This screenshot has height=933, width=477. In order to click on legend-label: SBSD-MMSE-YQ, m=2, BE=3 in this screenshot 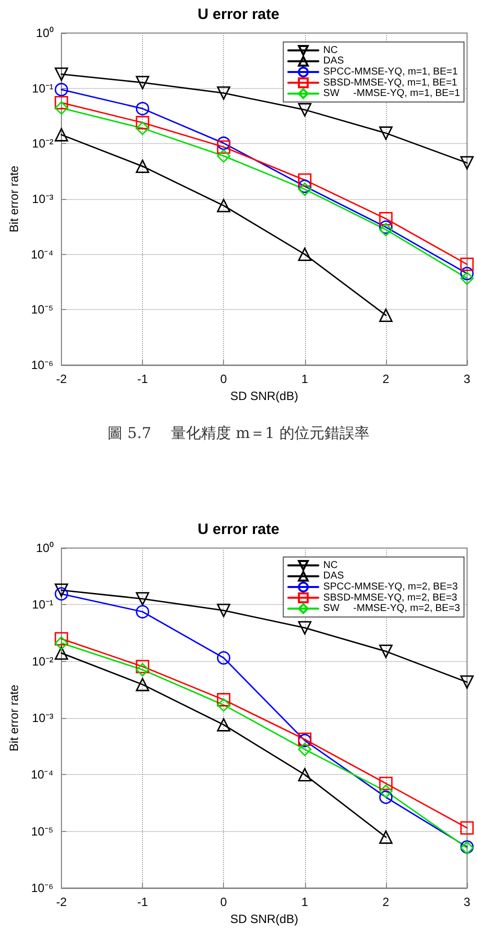, I will do `click(390, 598)`.